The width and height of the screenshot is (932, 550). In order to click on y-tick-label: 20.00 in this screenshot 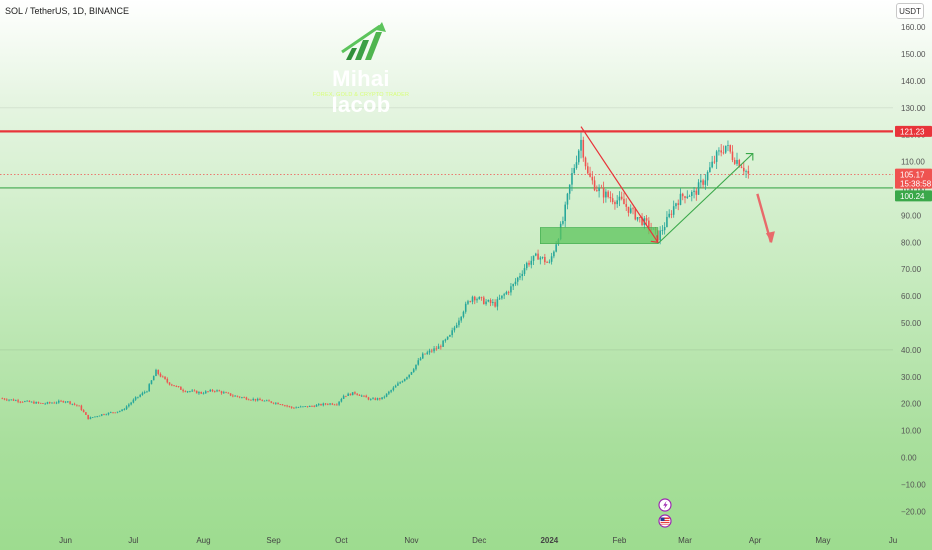, I will do `click(911, 404)`.